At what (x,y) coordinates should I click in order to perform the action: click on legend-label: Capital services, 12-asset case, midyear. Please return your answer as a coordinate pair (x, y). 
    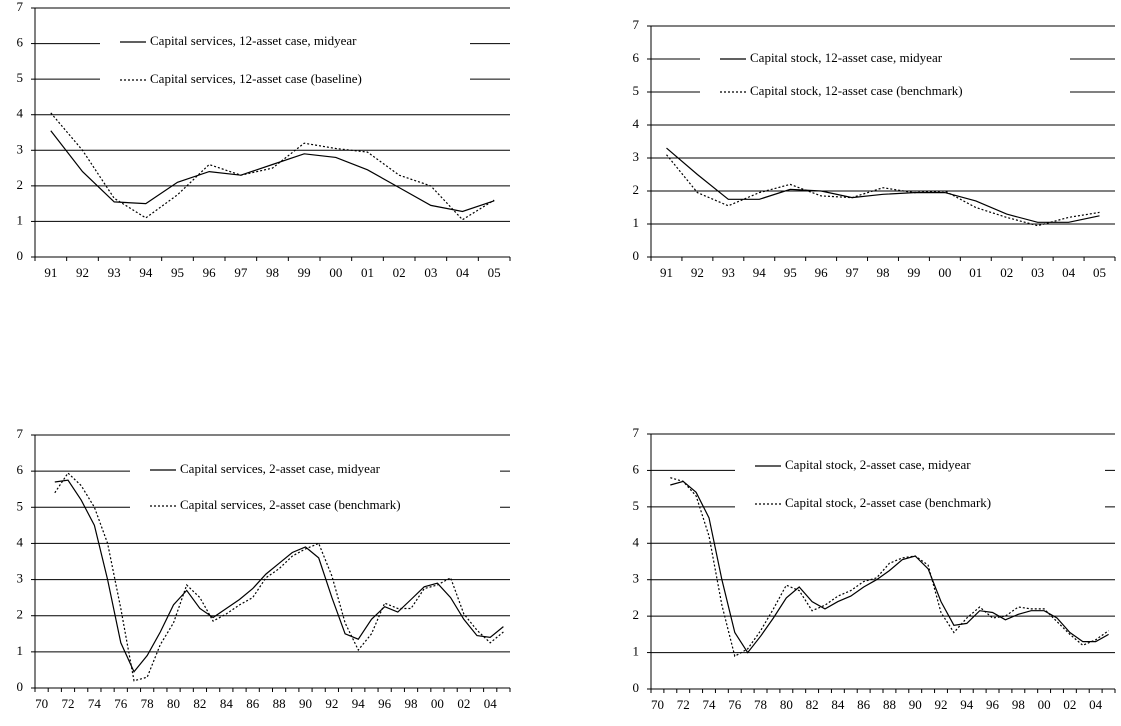
    Looking at the image, I should click on (253, 40).